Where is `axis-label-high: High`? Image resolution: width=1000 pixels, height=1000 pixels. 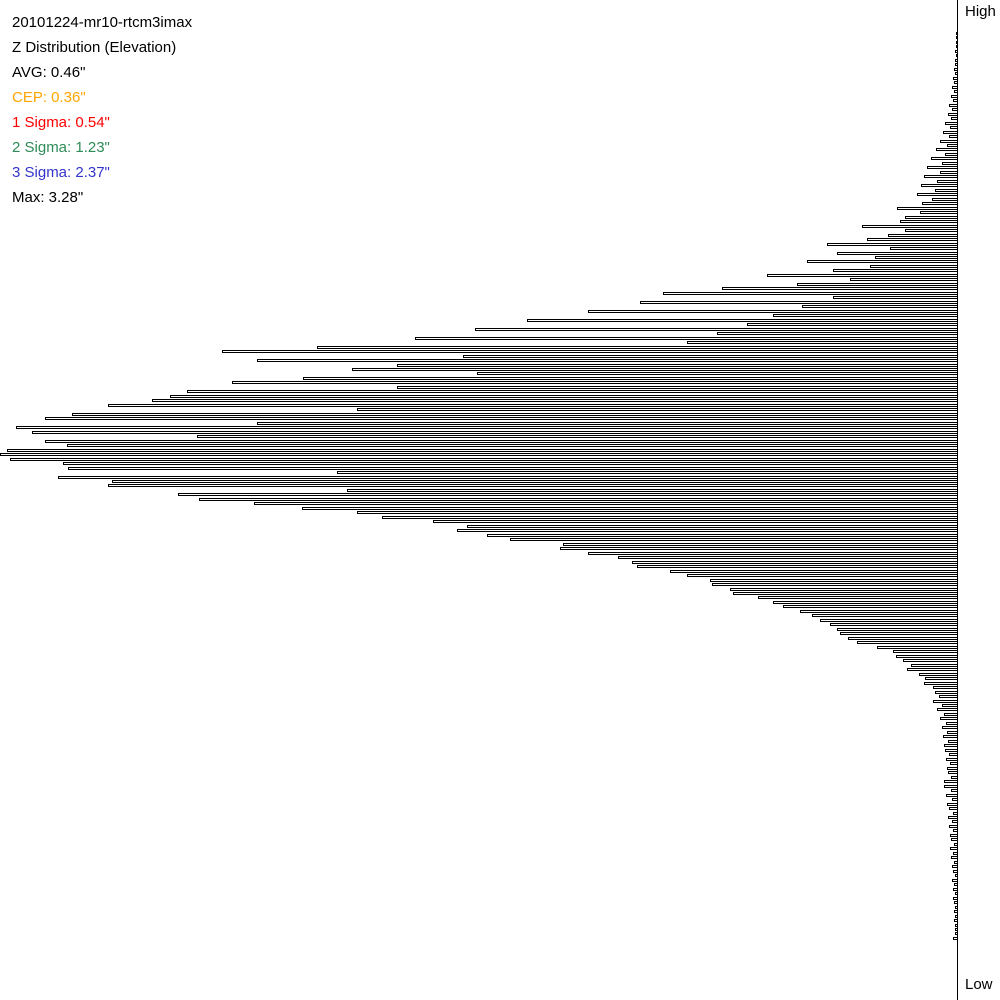
axis-label-high: High is located at coordinates (980, 11).